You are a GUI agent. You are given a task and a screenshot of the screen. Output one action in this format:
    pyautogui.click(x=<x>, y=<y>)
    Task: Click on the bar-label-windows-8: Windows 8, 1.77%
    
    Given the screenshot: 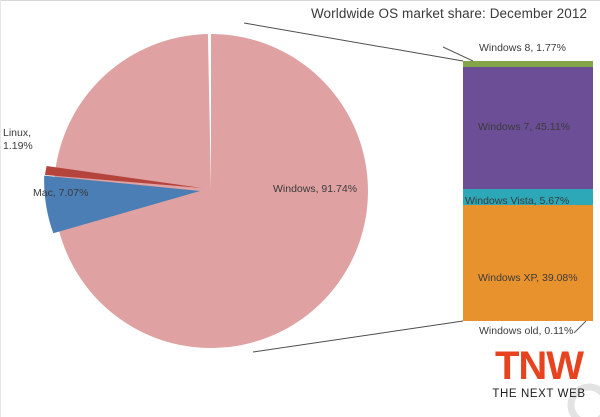 What is the action you would take?
    pyautogui.click(x=522, y=48)
    